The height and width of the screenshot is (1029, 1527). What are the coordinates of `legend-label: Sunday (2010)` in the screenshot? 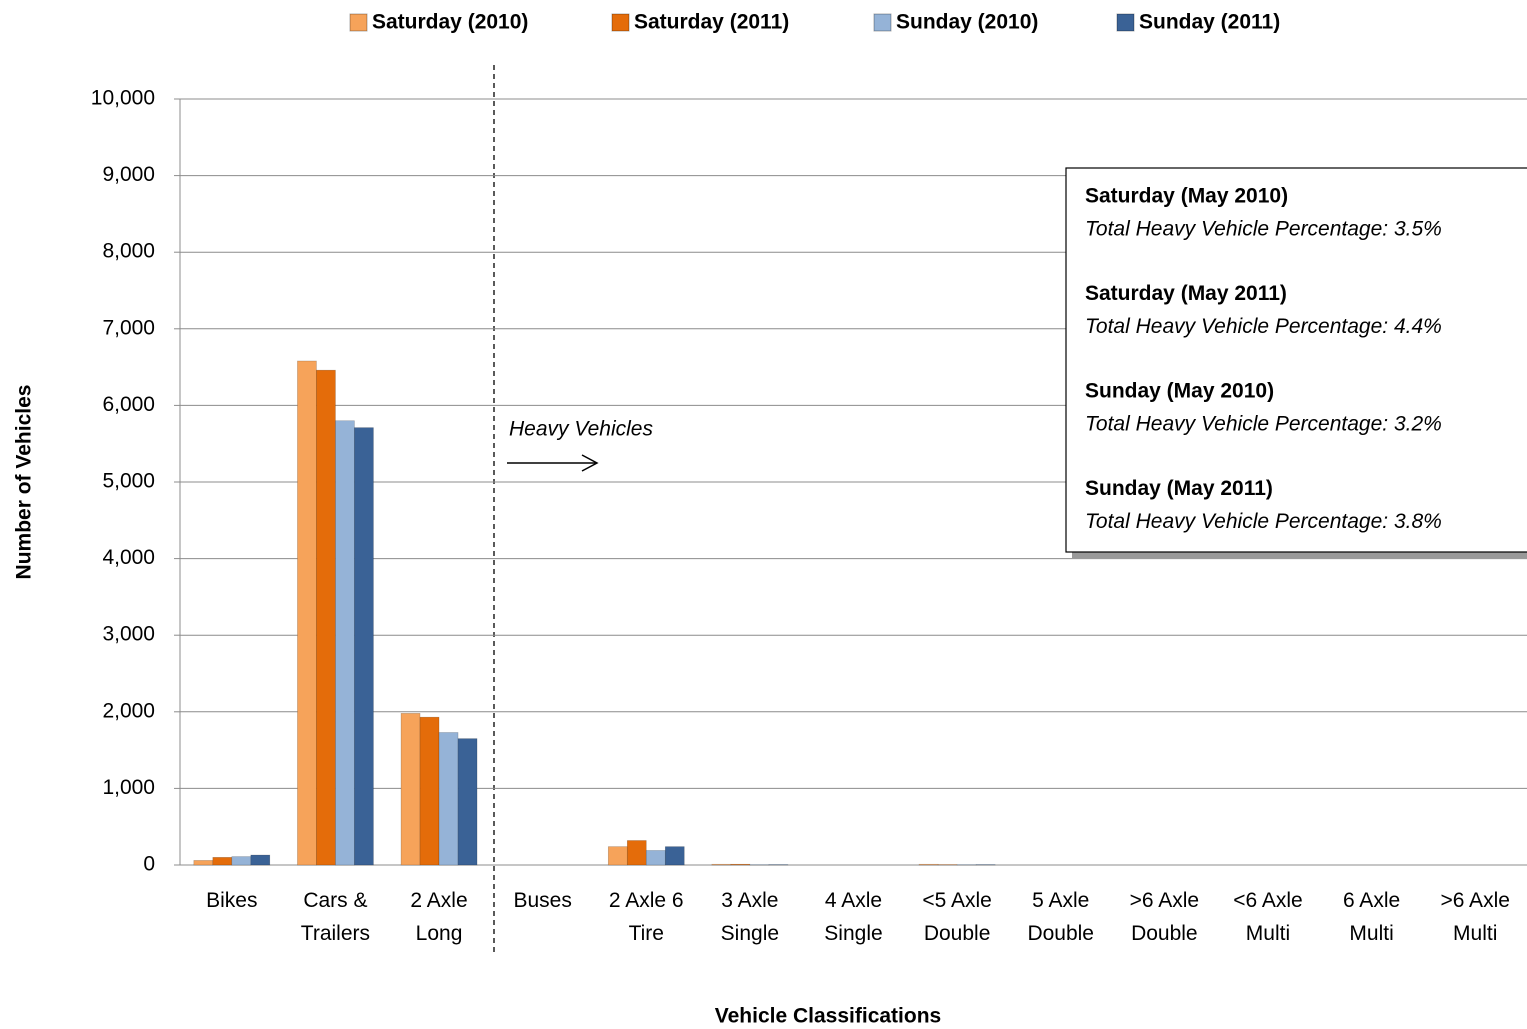 It's located at (967, 22).